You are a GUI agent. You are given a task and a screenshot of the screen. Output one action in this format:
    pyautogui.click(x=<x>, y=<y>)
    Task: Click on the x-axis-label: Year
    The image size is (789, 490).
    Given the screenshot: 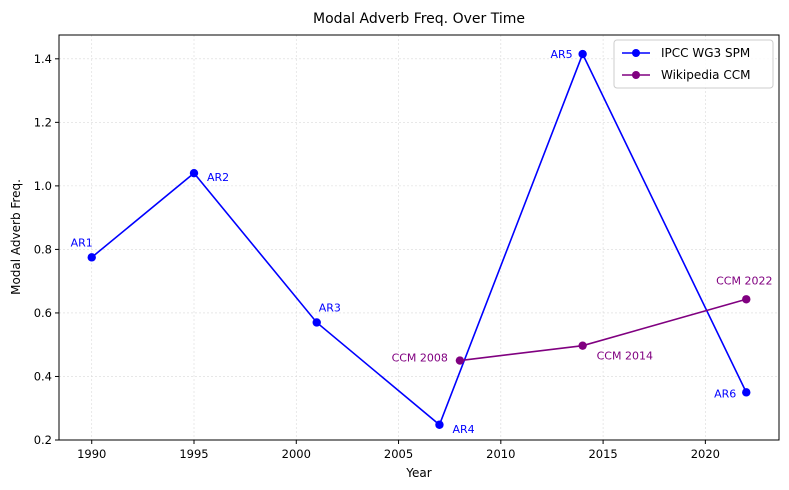 What is the action you would take?
    pyautogui.click(x=418, y=473)
    